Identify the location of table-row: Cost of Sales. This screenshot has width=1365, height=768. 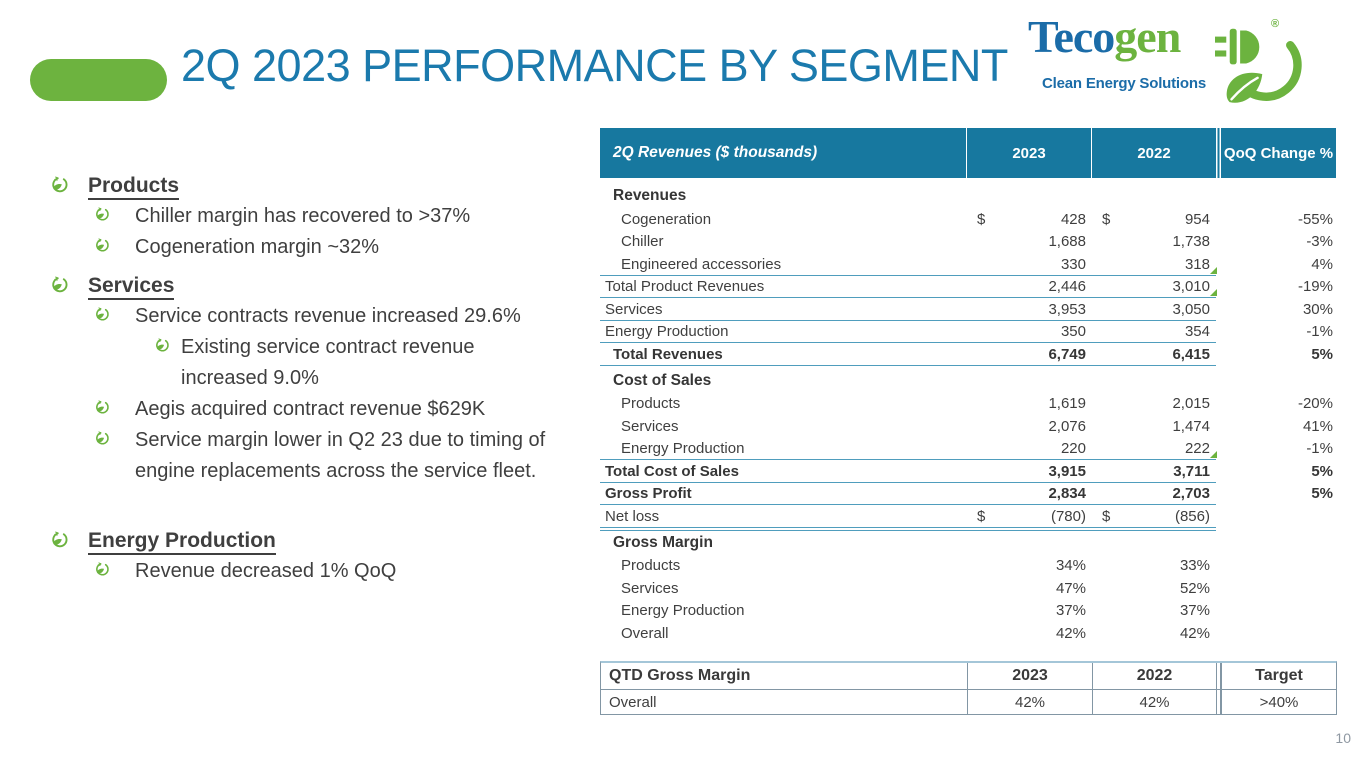
(968, 381).